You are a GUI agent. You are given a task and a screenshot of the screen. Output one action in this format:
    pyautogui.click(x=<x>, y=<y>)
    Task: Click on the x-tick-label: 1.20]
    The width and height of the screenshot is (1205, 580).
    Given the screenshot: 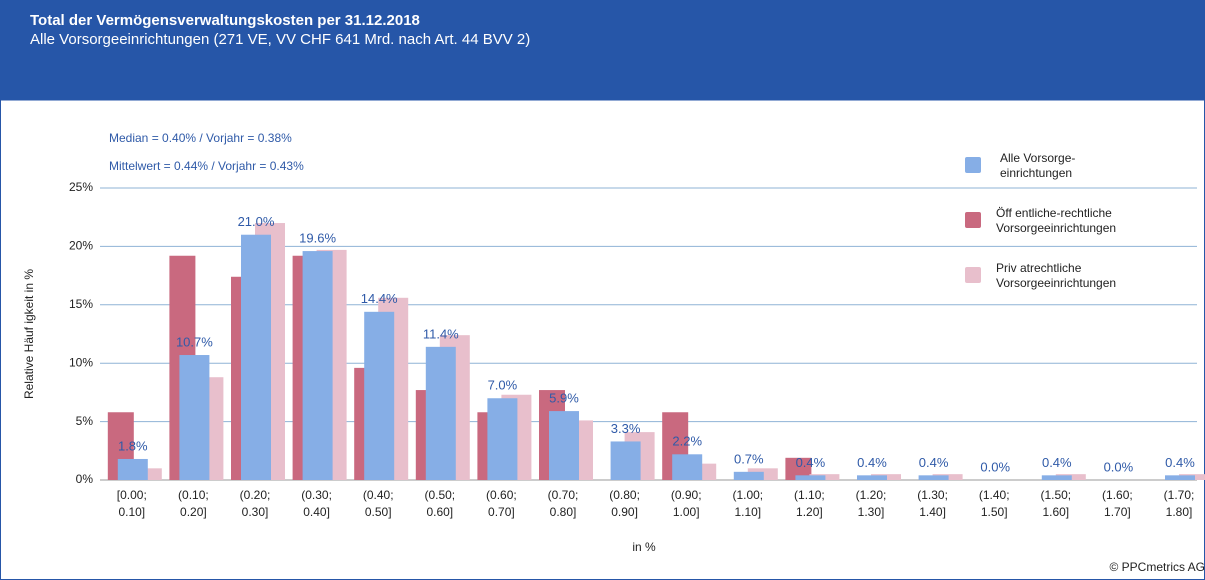 What is the action you would take?
    pyautogui.click(x=809, y=512)
    